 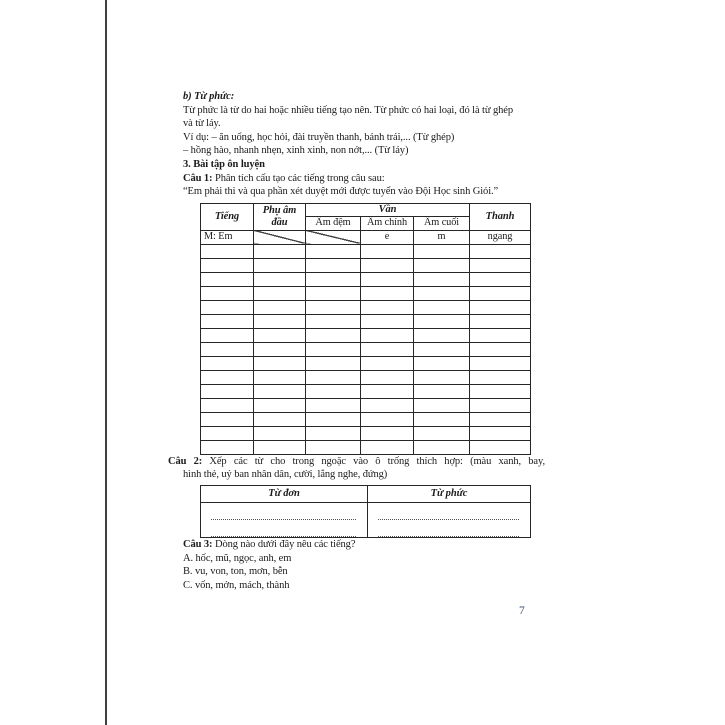 What do you see at coordinates (209, 96) in the screenshot?
I see `heading-tu-phuc-text: b) Từ phức:` at bounding box center [209, 96].